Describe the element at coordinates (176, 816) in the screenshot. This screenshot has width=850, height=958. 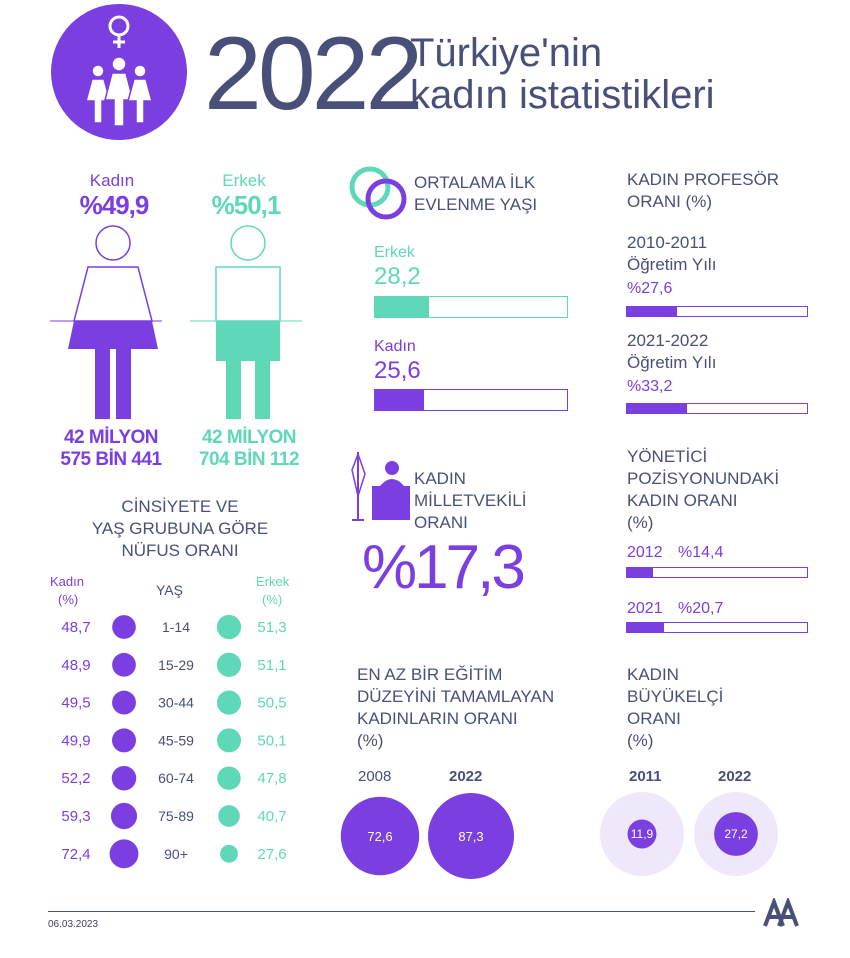
I see `age-group-label: 75-89` at that location.